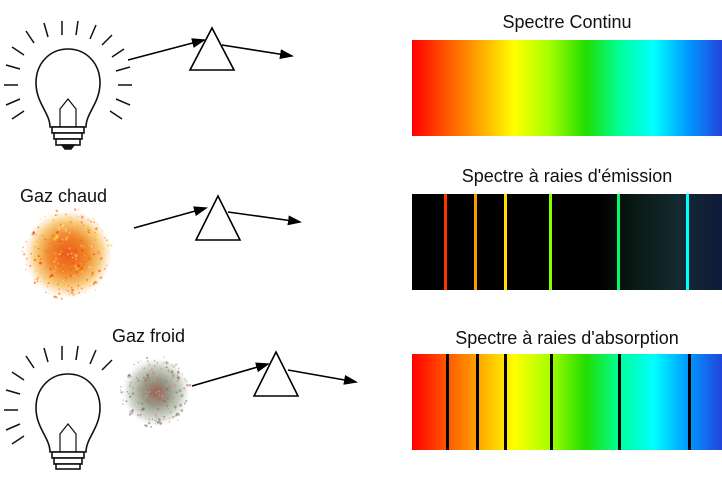  What do you see at coordinates (567, 176) in the screenshot?
I see `spectrum-title-emission: Spectre à raies d'émission` at bounding box center [567, 176].